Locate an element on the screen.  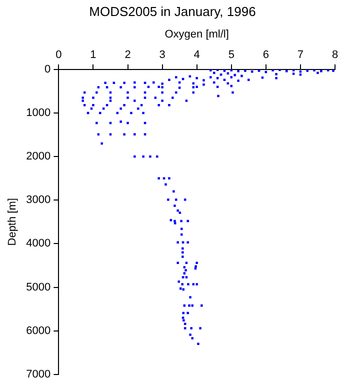
x-axis-title: Oxygen [ml/l] is located at coordinates (196, 34).